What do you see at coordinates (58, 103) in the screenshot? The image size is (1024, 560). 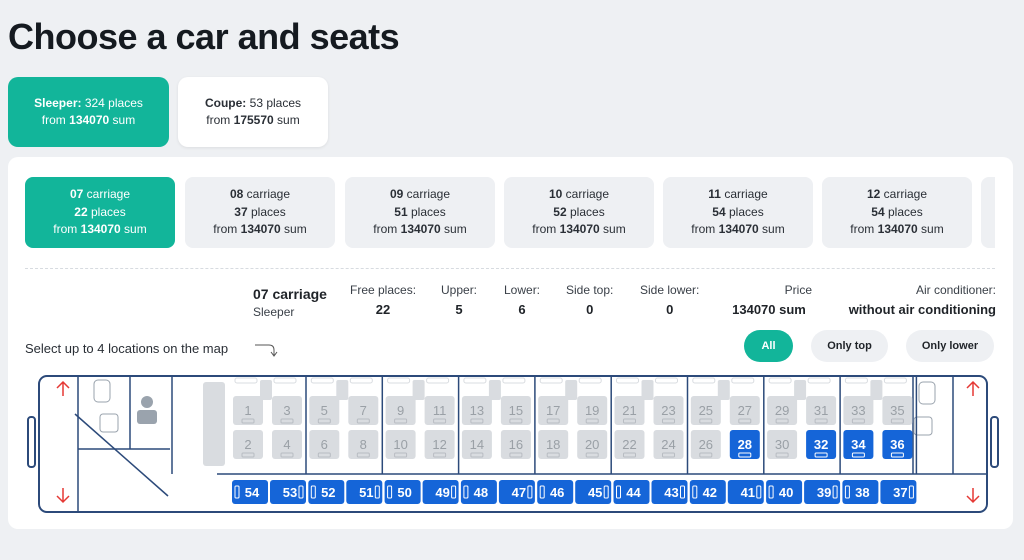 I see `car-type-name: Sleeper:` at bounding box center [58, 103].